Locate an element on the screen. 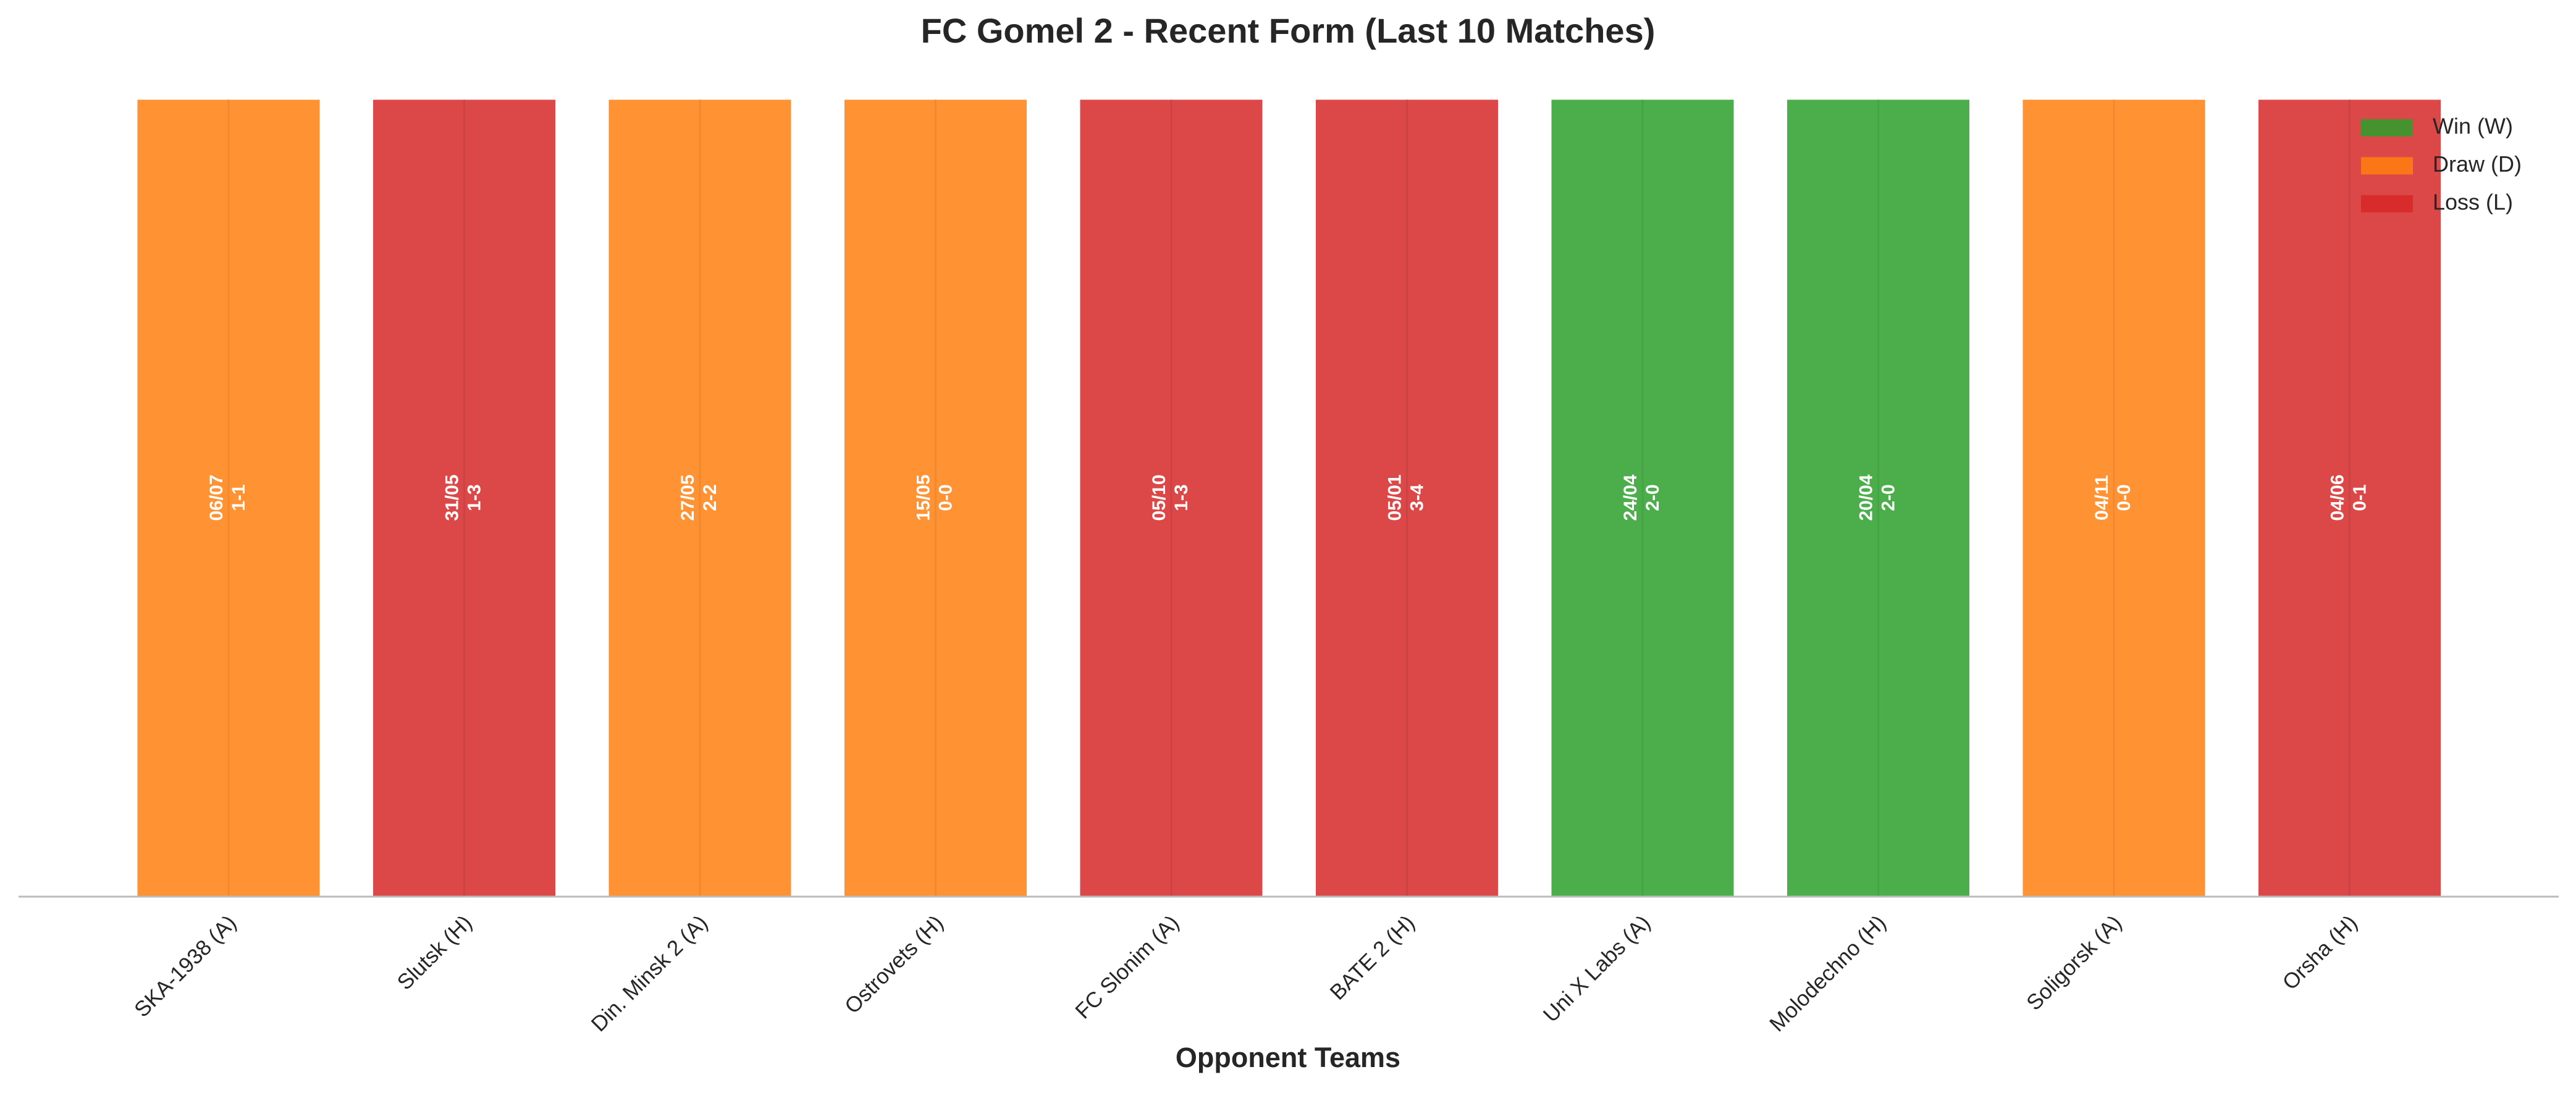 This screenshot has height=1093, width=2576. legend-label: Win (W) is located at coordinates (2473, 126).